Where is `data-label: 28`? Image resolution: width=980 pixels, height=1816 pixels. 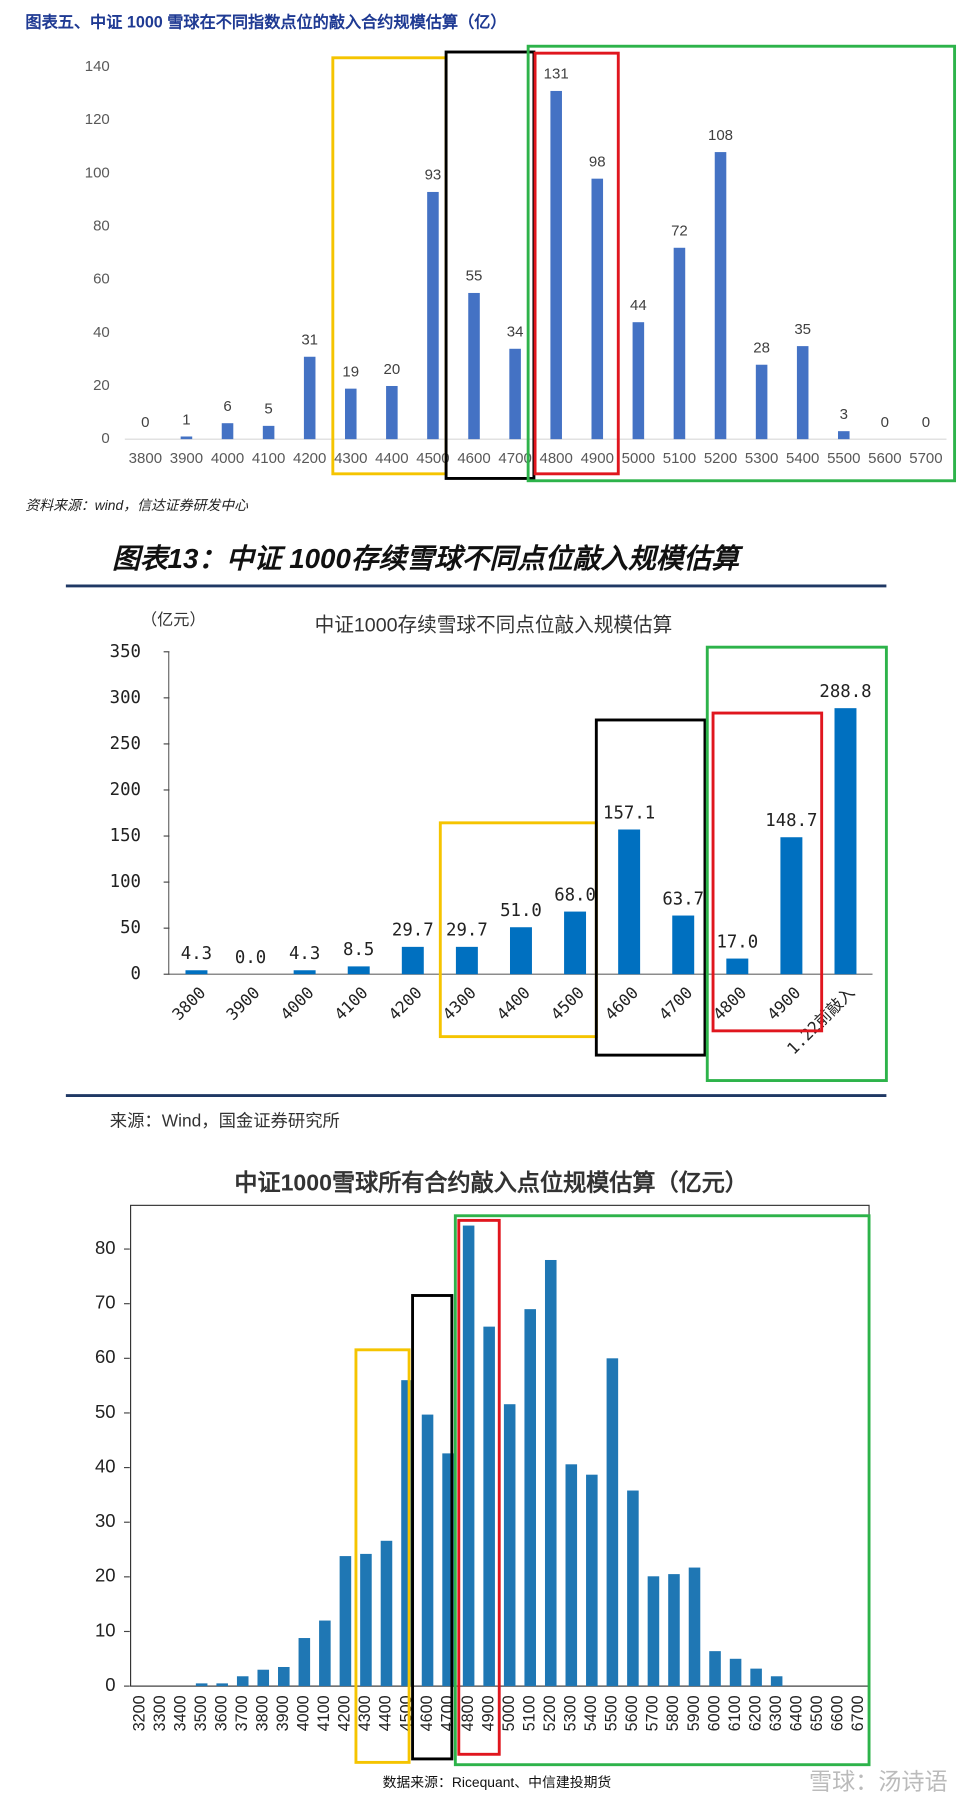 data-label: 28 is located at coordinates (761, 348).